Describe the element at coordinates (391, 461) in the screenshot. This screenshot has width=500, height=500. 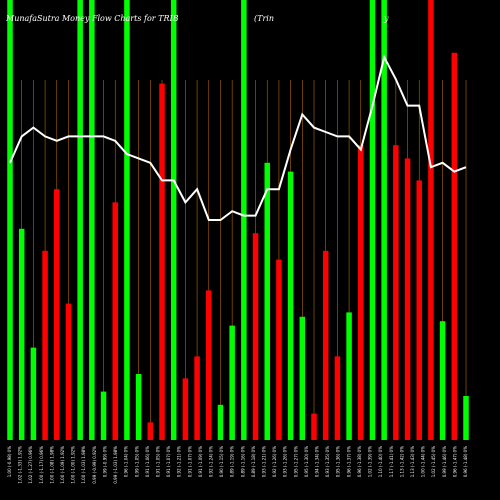
I see `x-tick-label: 1.17 (-1.41) 0%` at that location.